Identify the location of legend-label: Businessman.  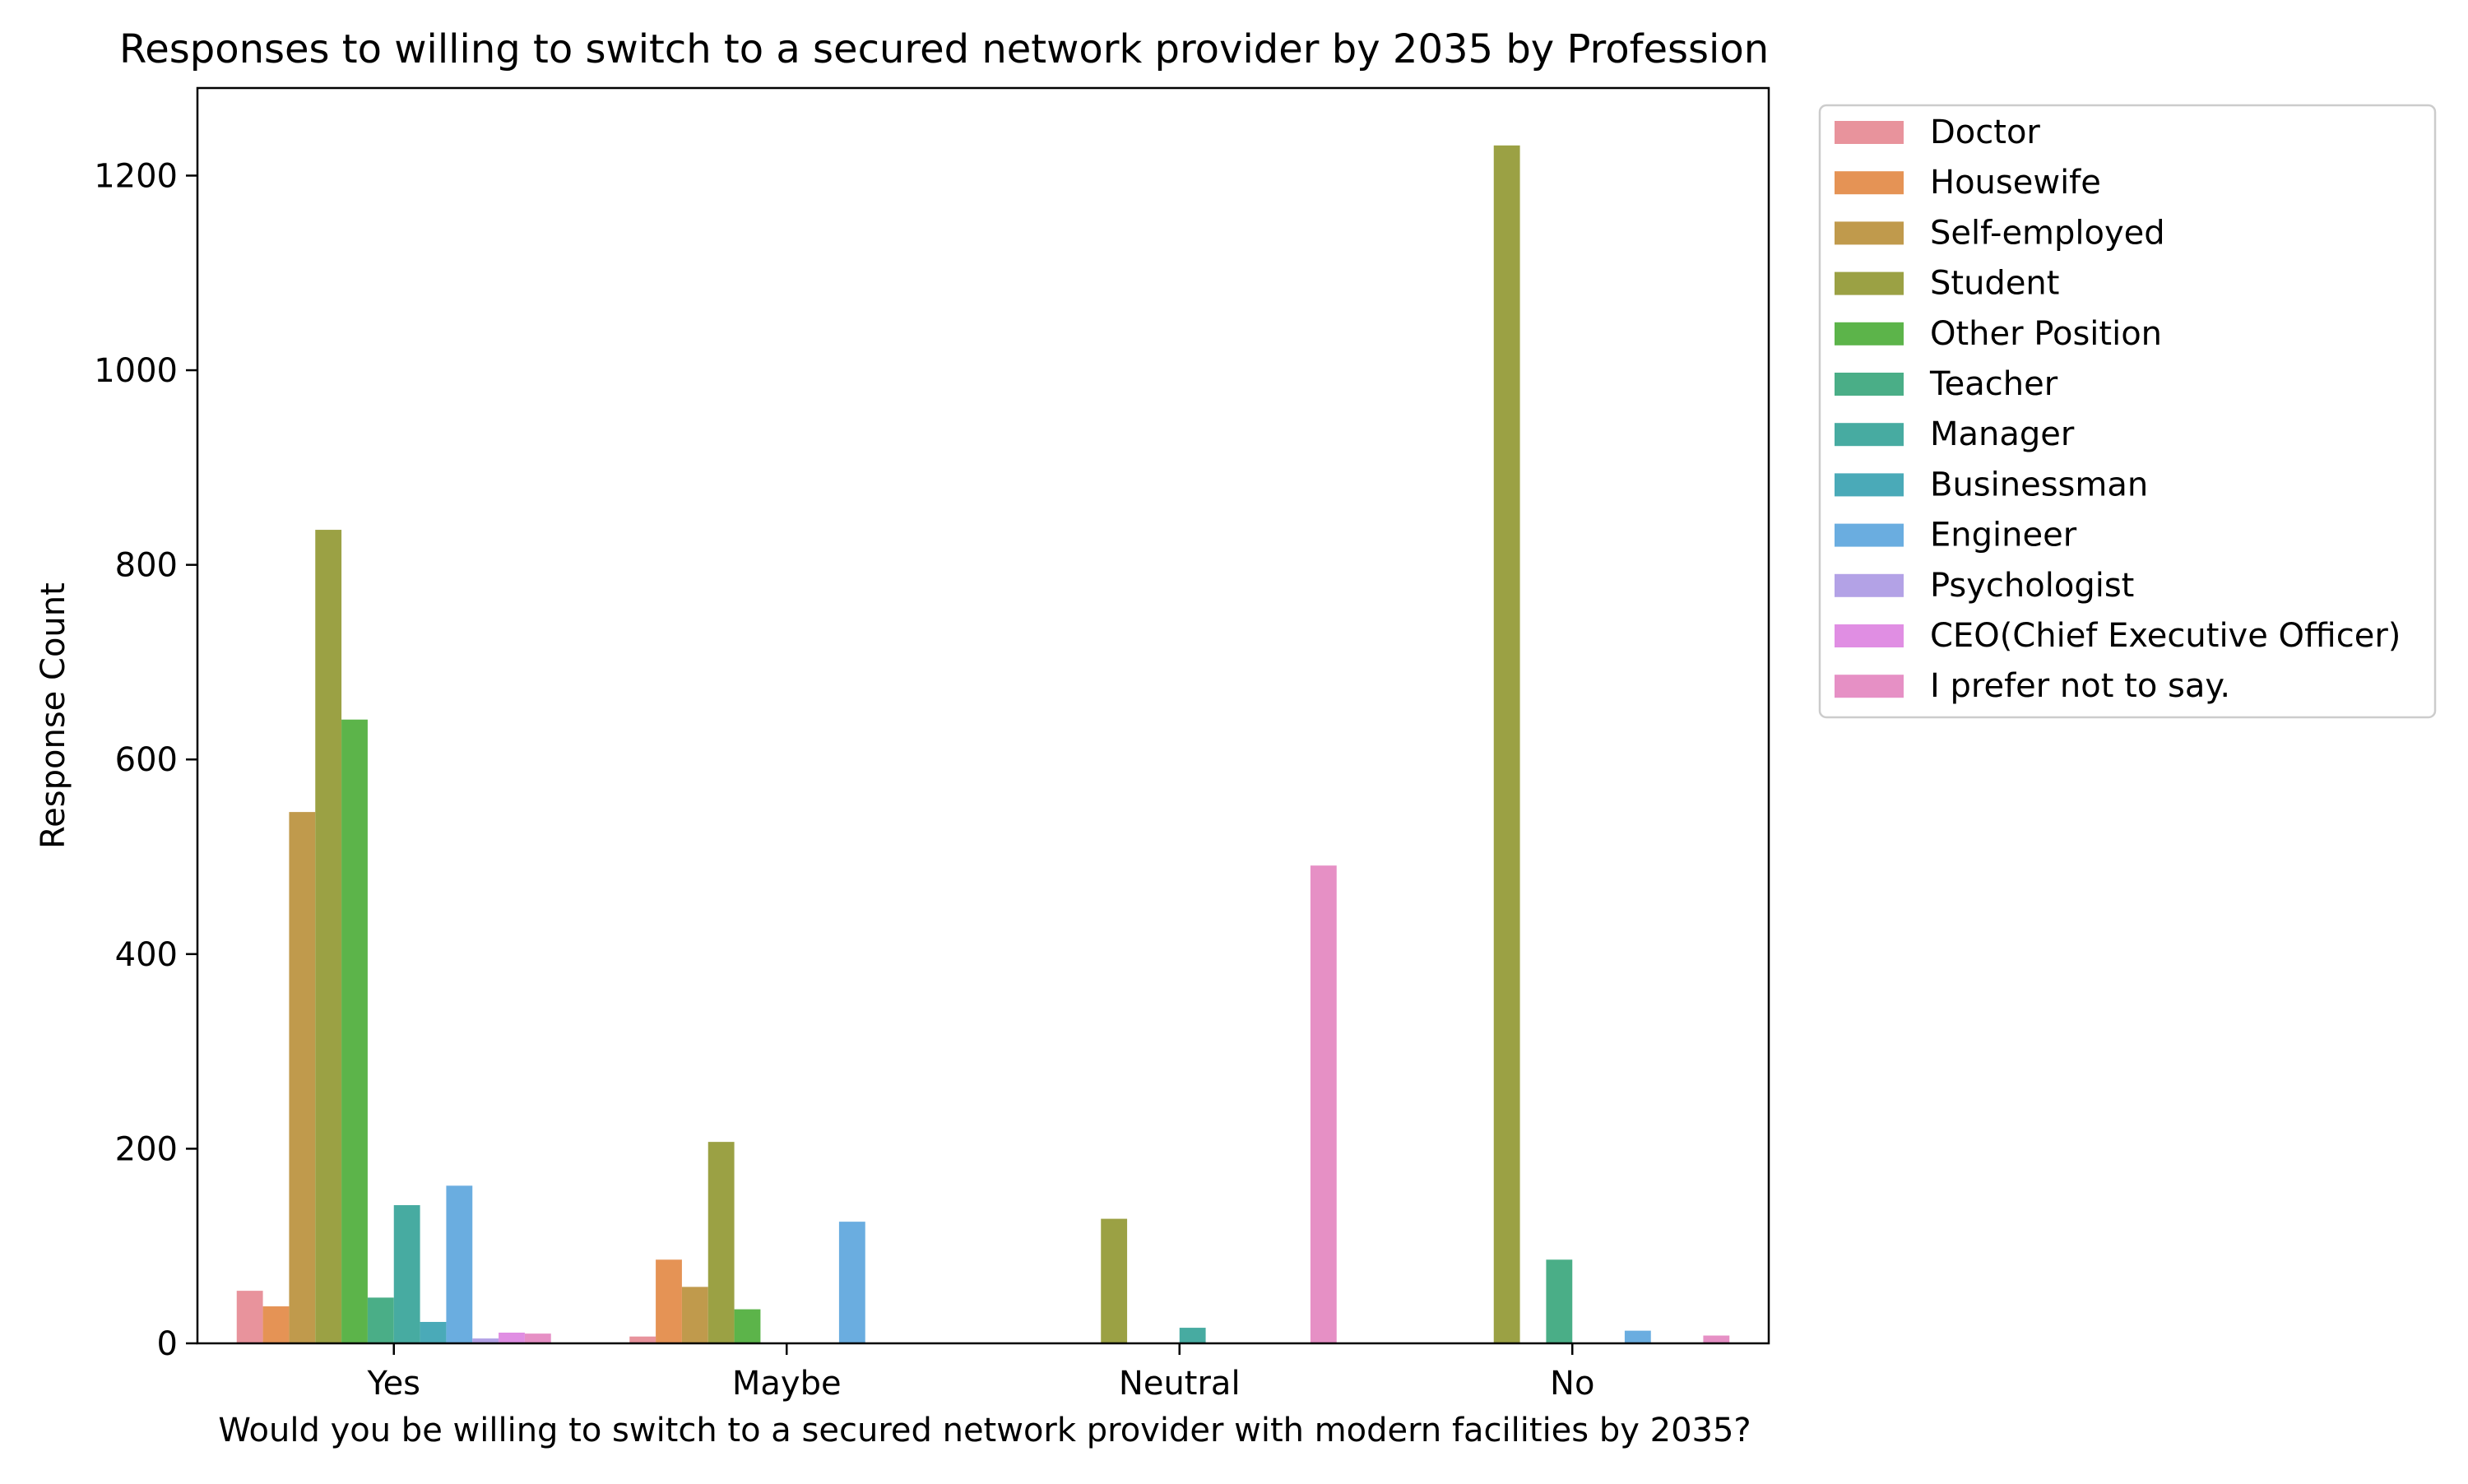
(2039, 484).